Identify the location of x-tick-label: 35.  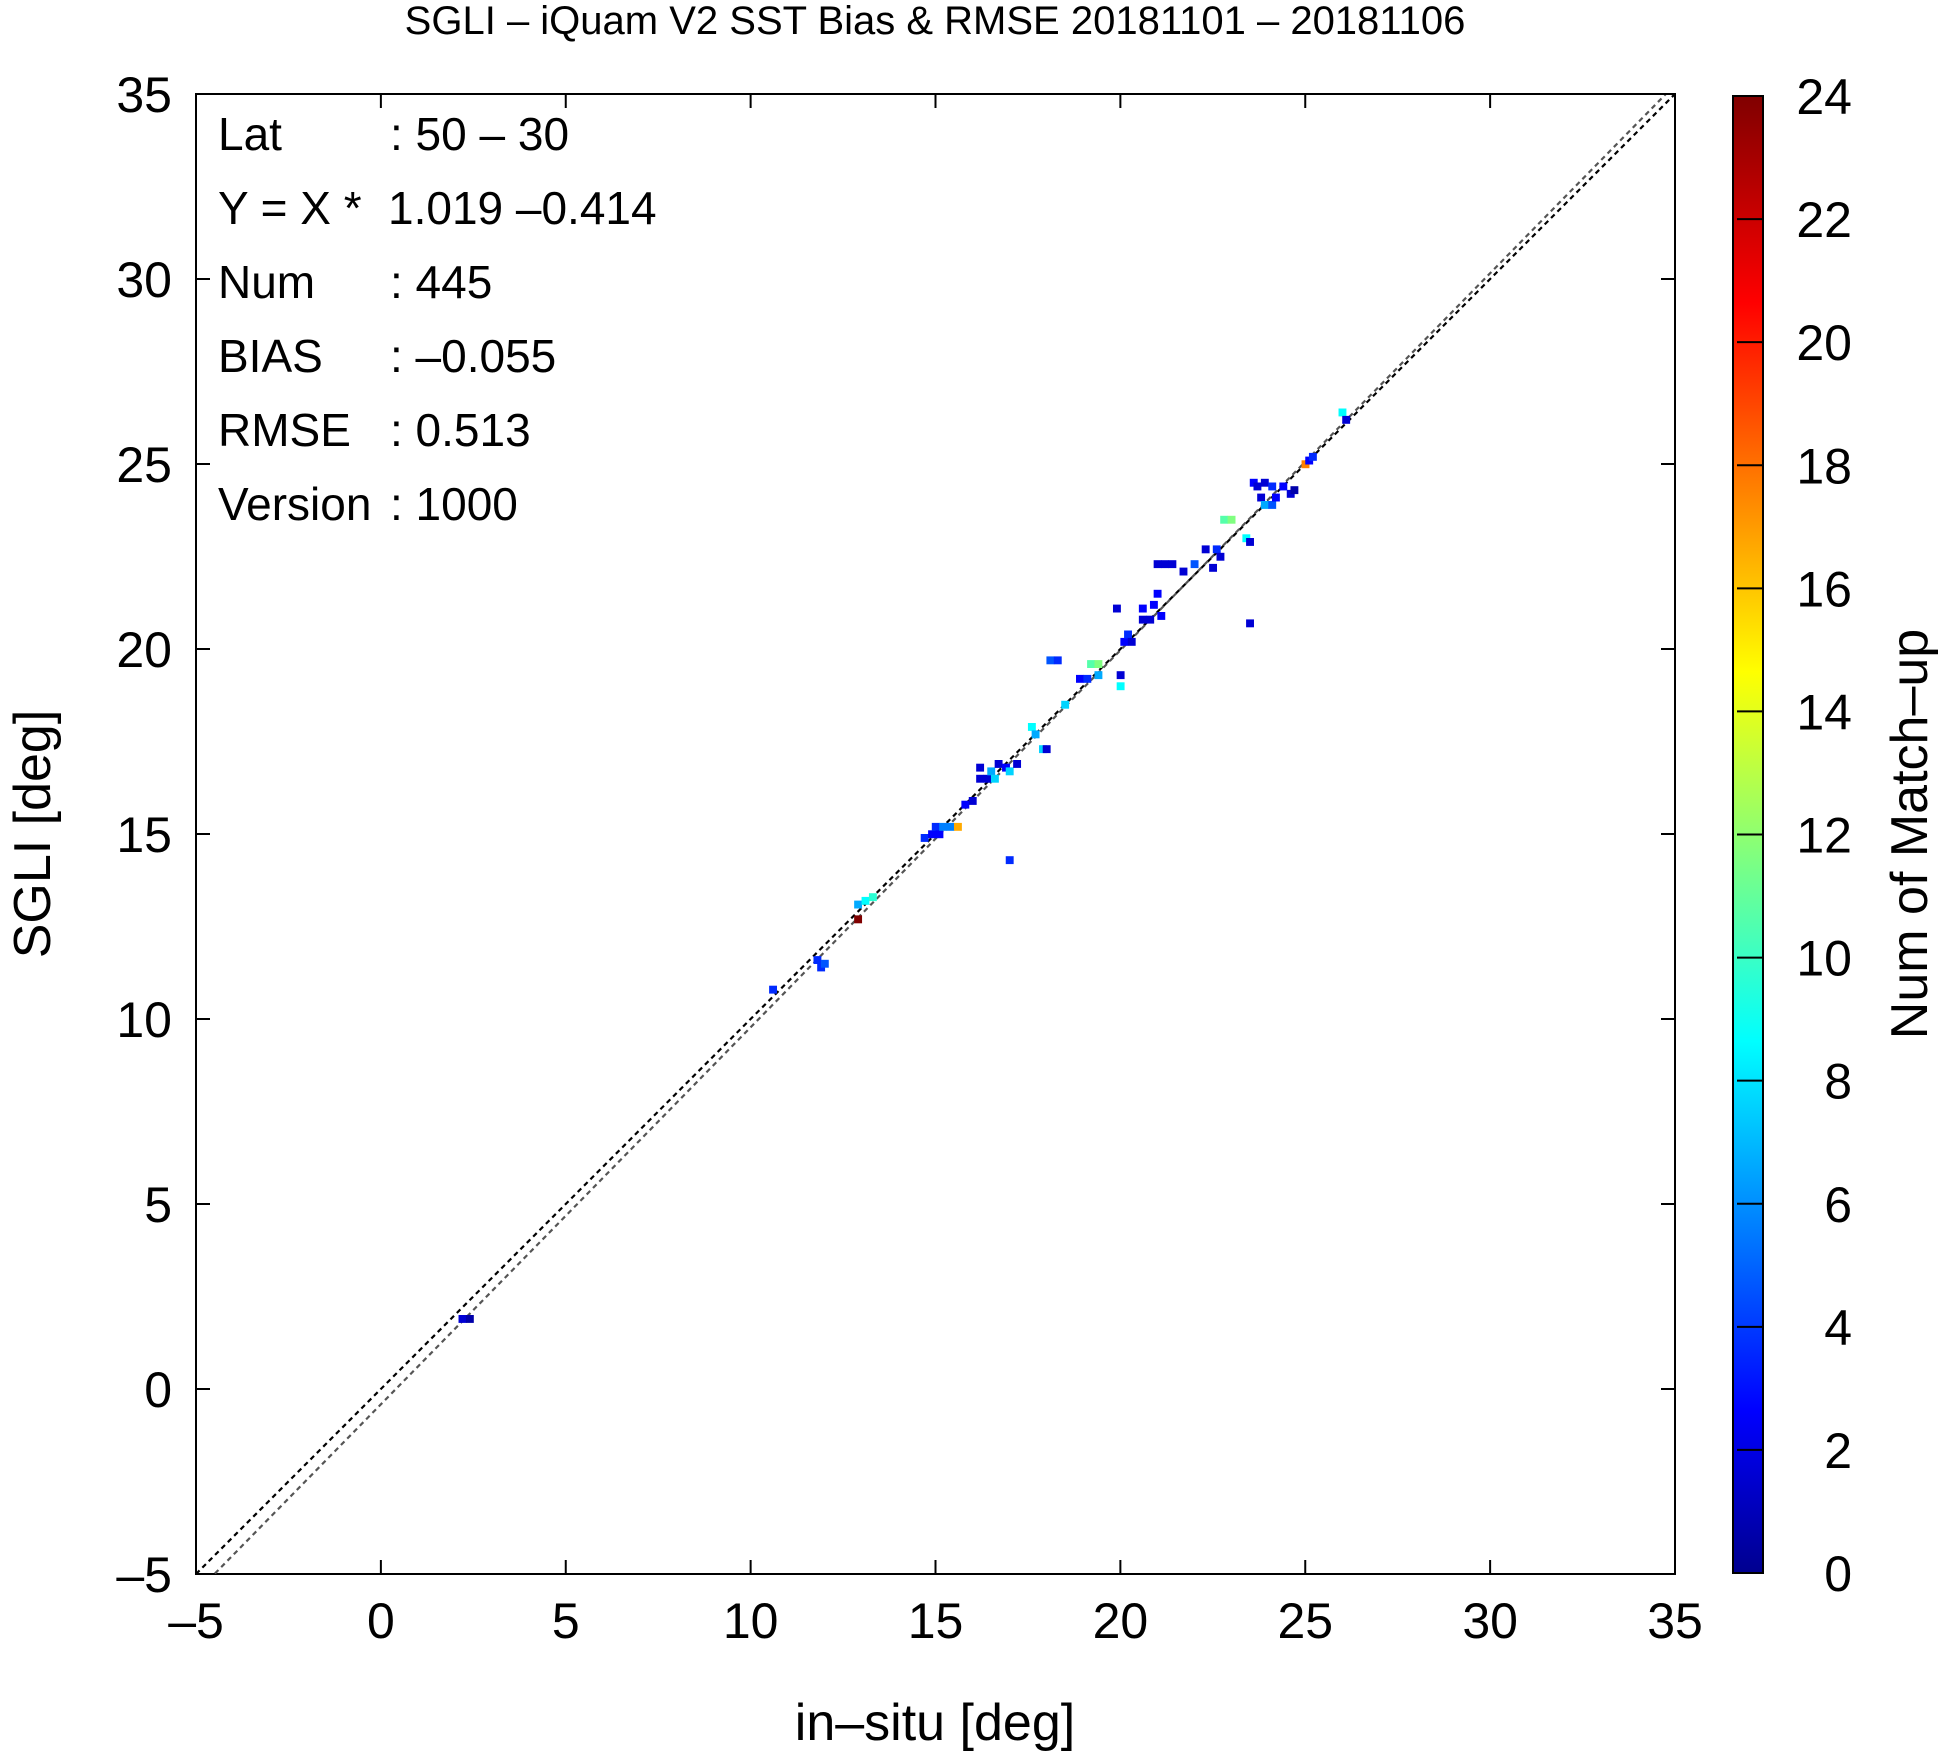
(1675, 1621).